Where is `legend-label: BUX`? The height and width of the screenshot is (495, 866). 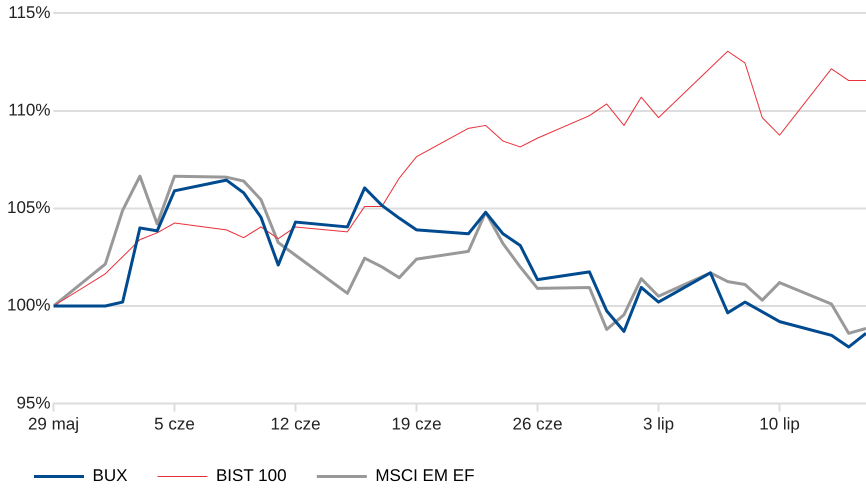 legend-label: BUX is located at coordinates (110, 476).